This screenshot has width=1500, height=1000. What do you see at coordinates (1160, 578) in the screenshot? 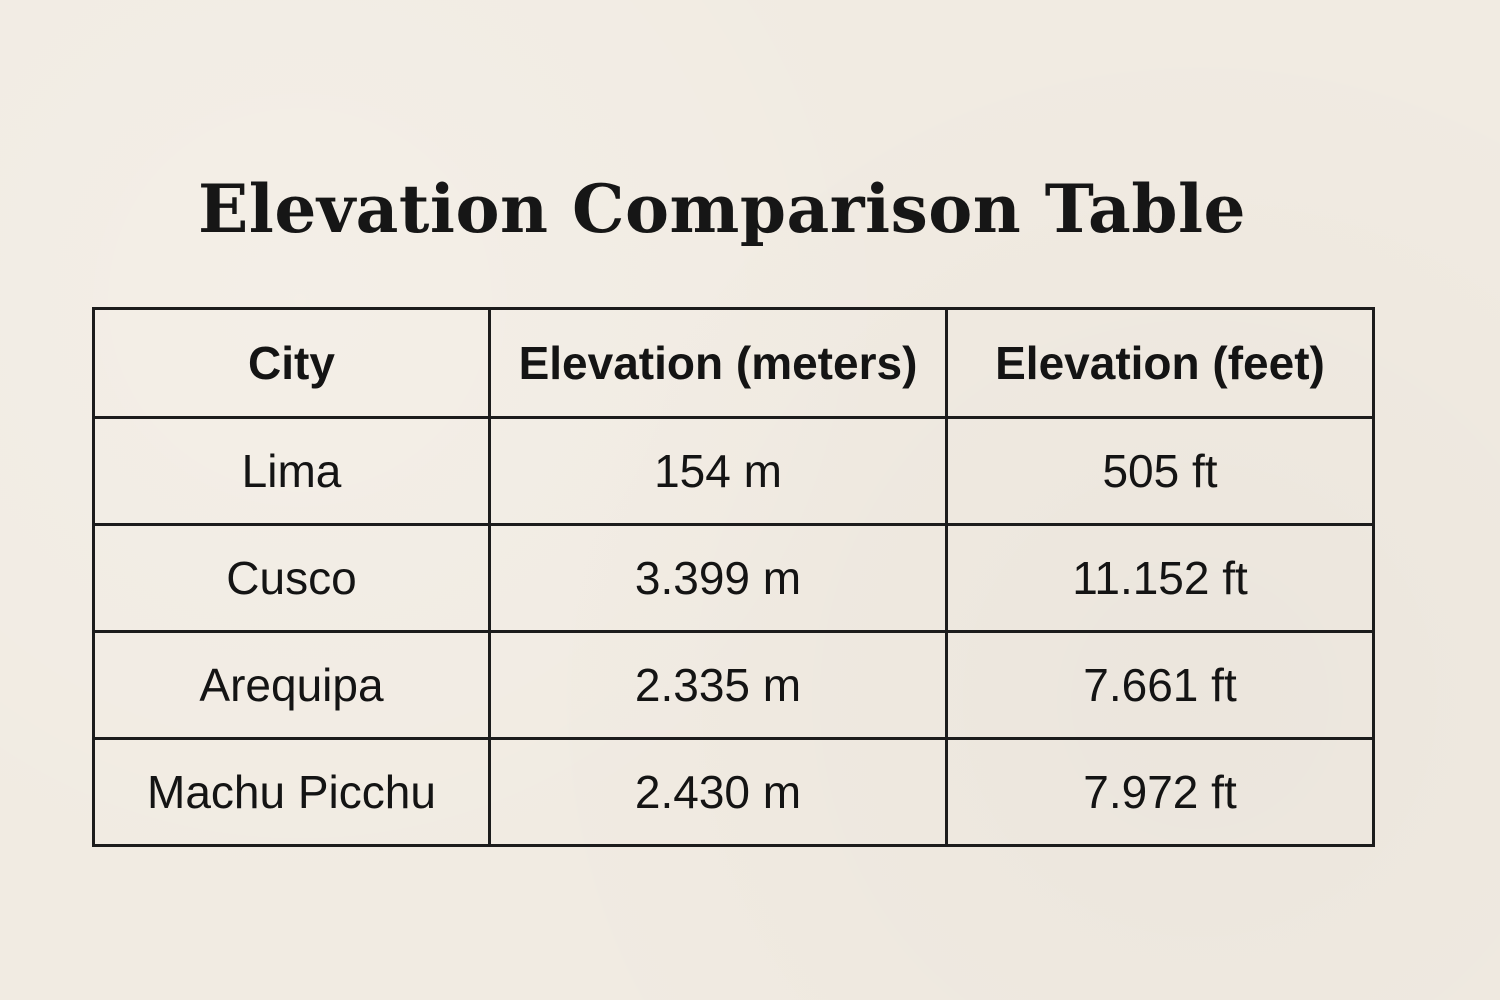
I see `cell-elevation-feet: 11.152 ft` at bounding box center [1160, 578].